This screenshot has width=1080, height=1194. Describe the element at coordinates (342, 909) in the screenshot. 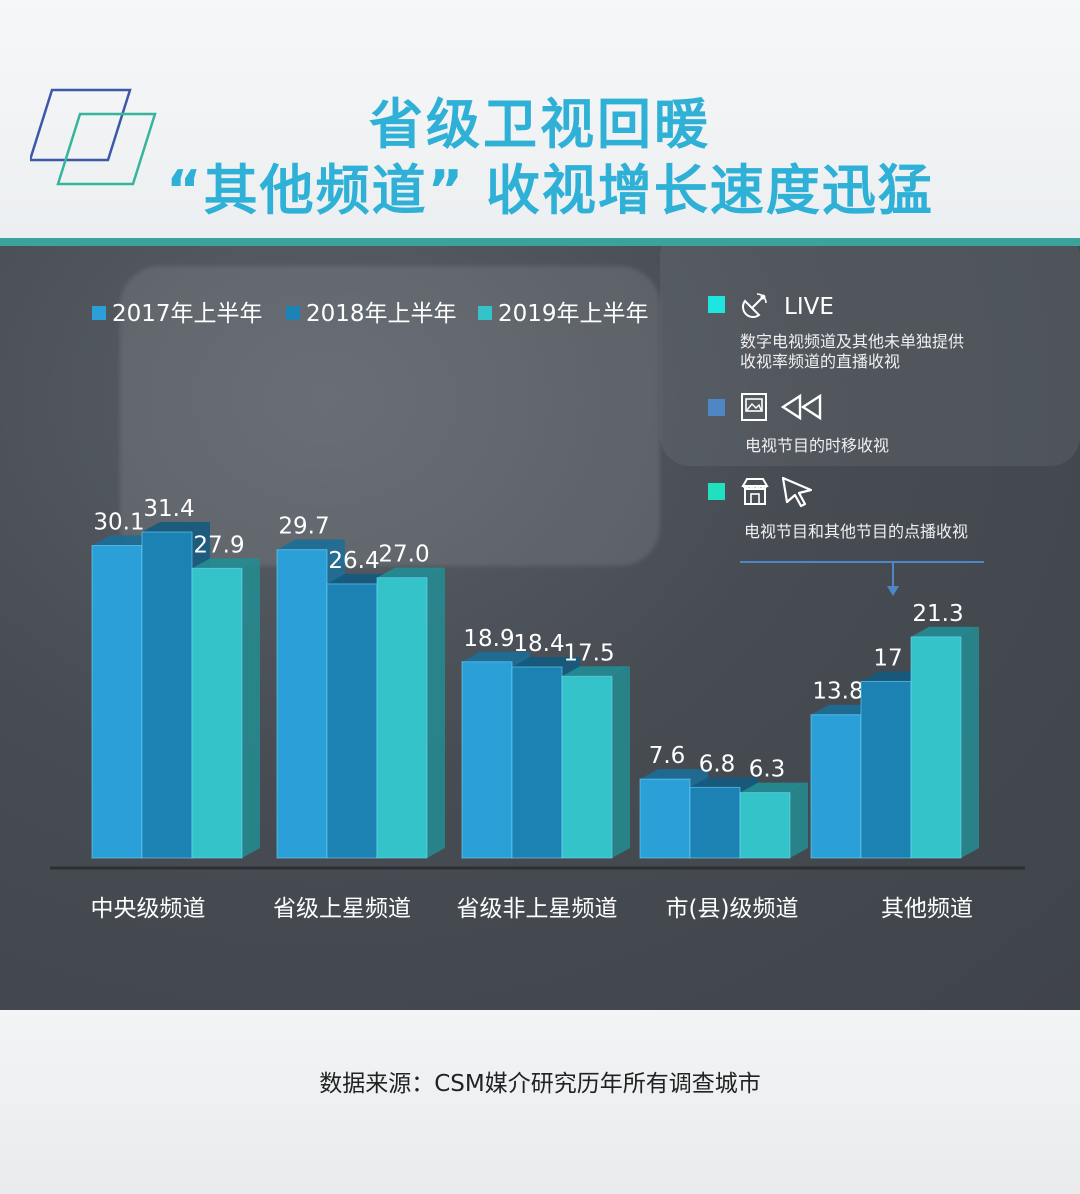

I see `category-label-1: 省级上星频道` at that location.